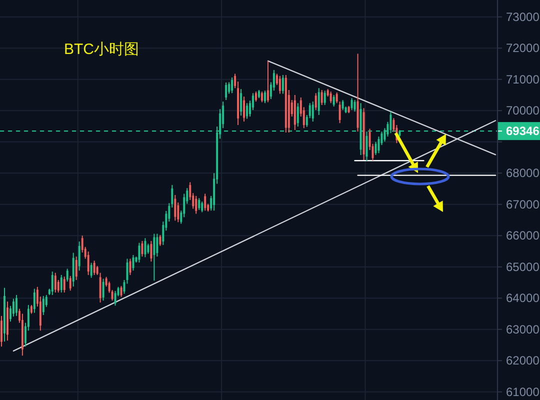  I want to click on y-tick-label: 61000, so click(523, 391).